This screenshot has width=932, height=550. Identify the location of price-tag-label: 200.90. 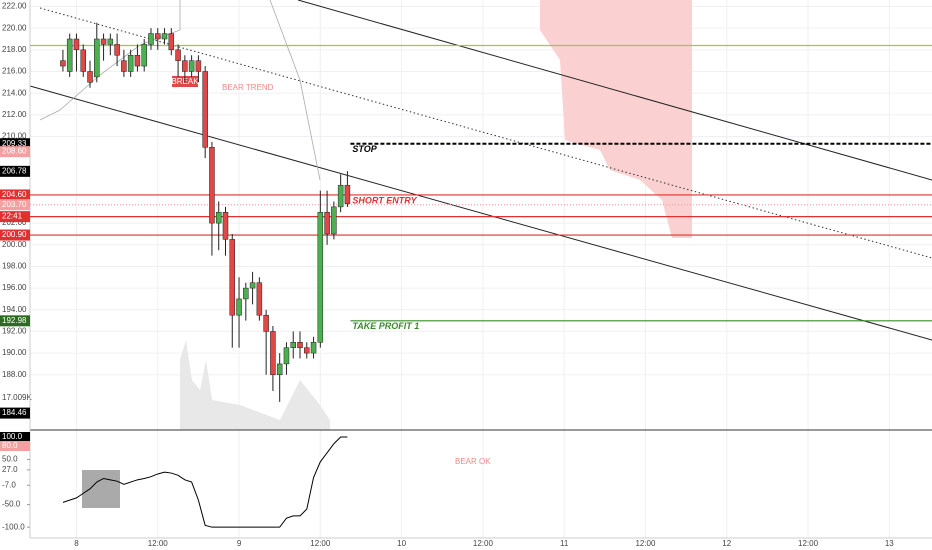
(14, 234).